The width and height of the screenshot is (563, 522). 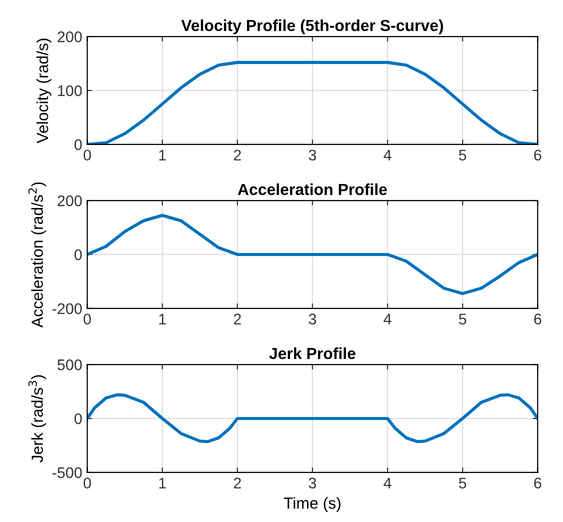 What do you see at coordinates (70, 364) in the screenshot?
I see `y-tick-label: 500` at bounding box center [70, 364].